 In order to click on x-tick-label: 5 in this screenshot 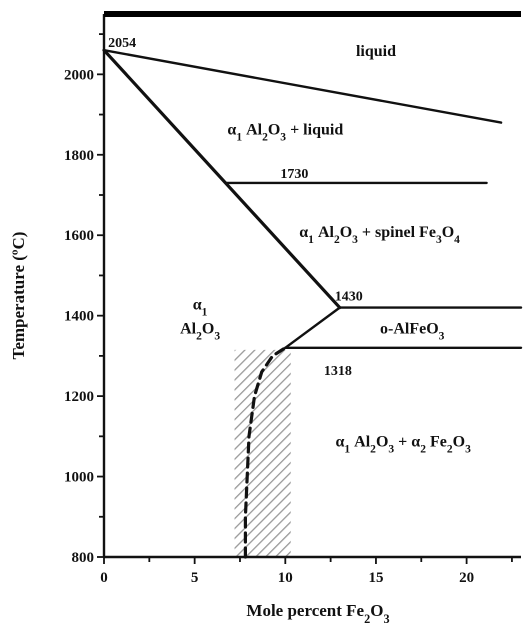, I will do `click(195, 578)`.